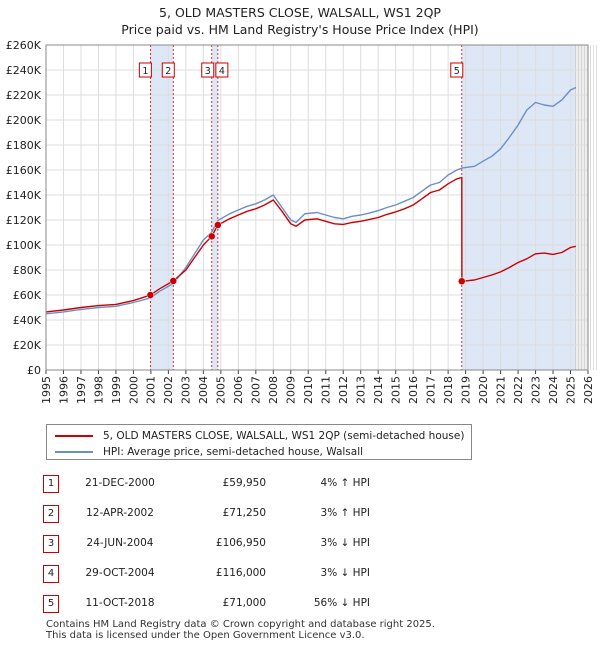 The width and height of the screenshot is (600, 650). What do you see at coordinates (74, 436) in the screenshot?
I see `legend-property-swatch` at bounding box center [74, 436].